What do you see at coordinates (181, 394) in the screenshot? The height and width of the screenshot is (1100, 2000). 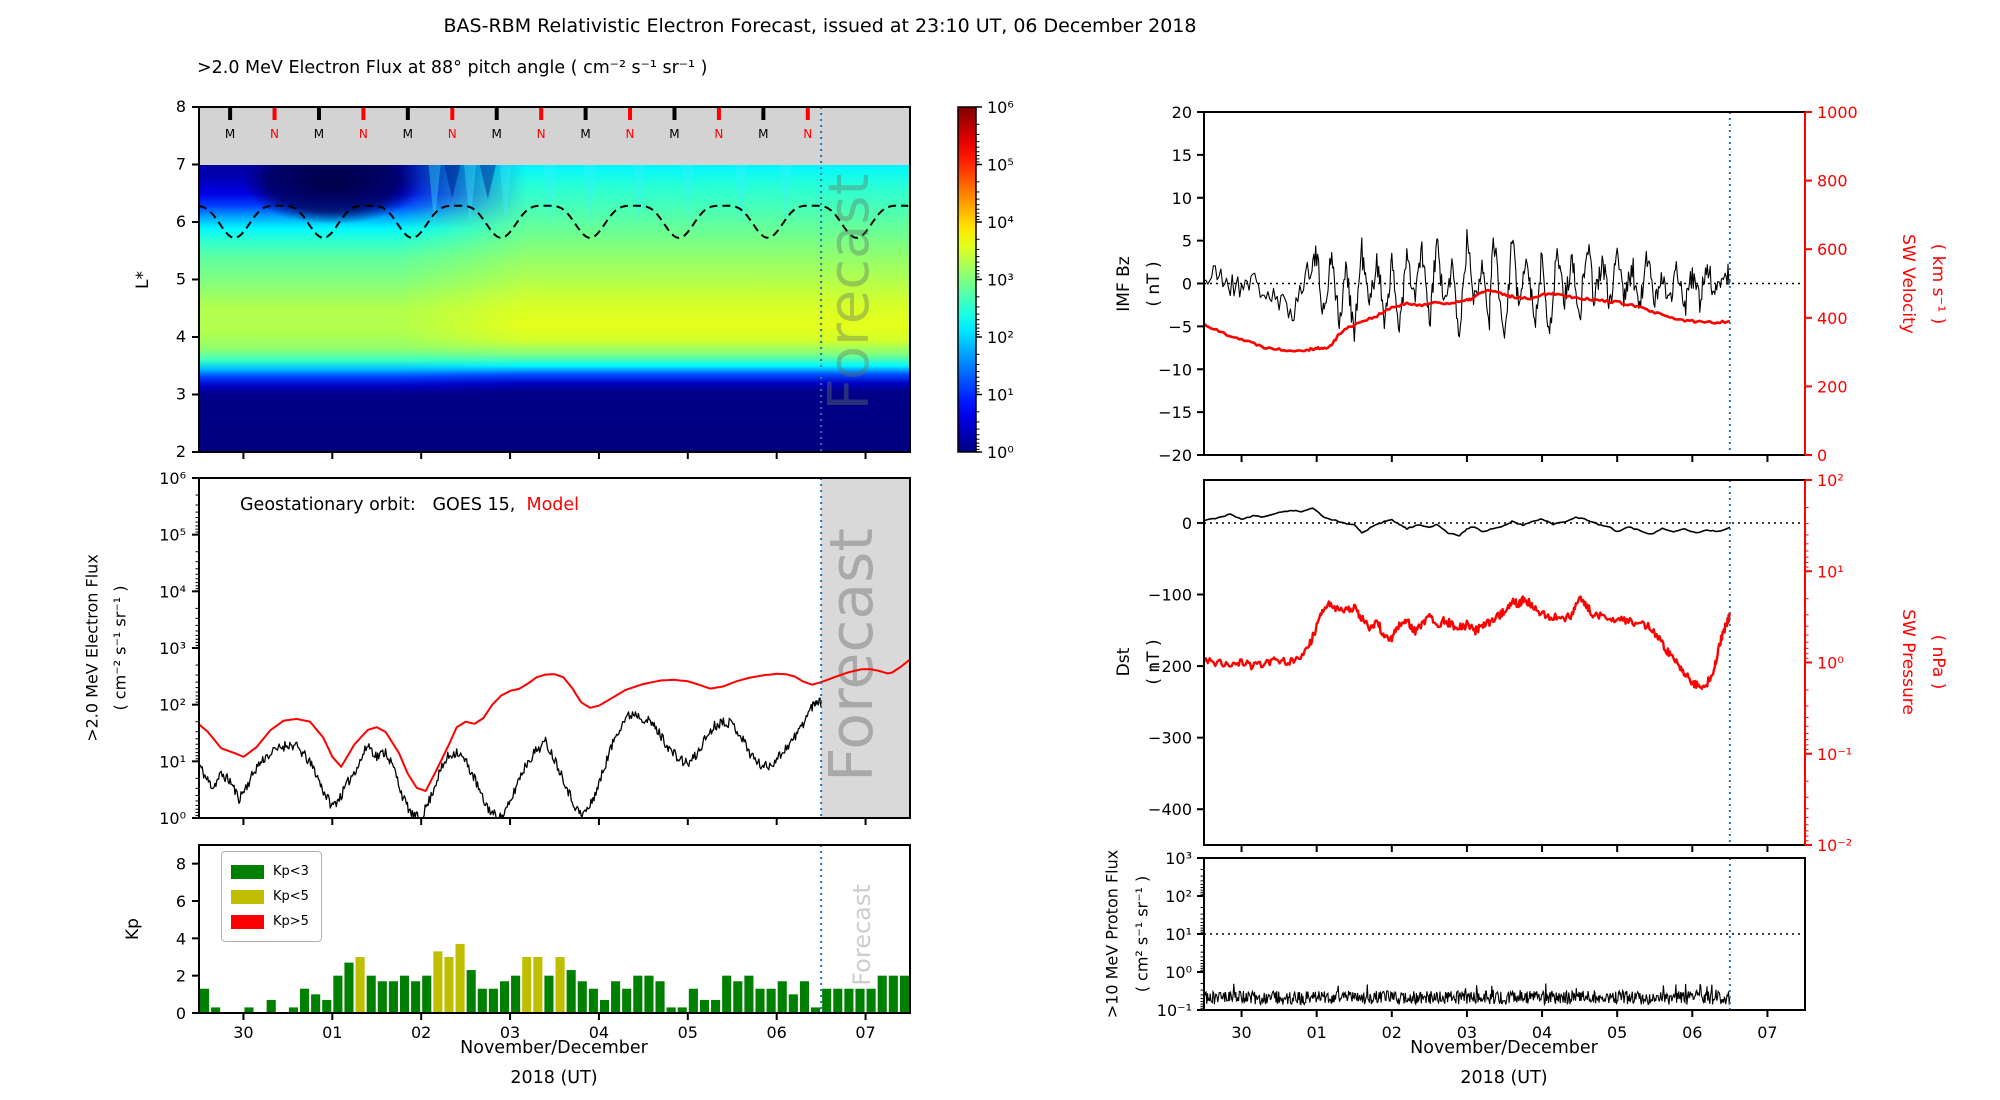 I see `lstar-tick-label: 3` at bounding box center [181, 394].